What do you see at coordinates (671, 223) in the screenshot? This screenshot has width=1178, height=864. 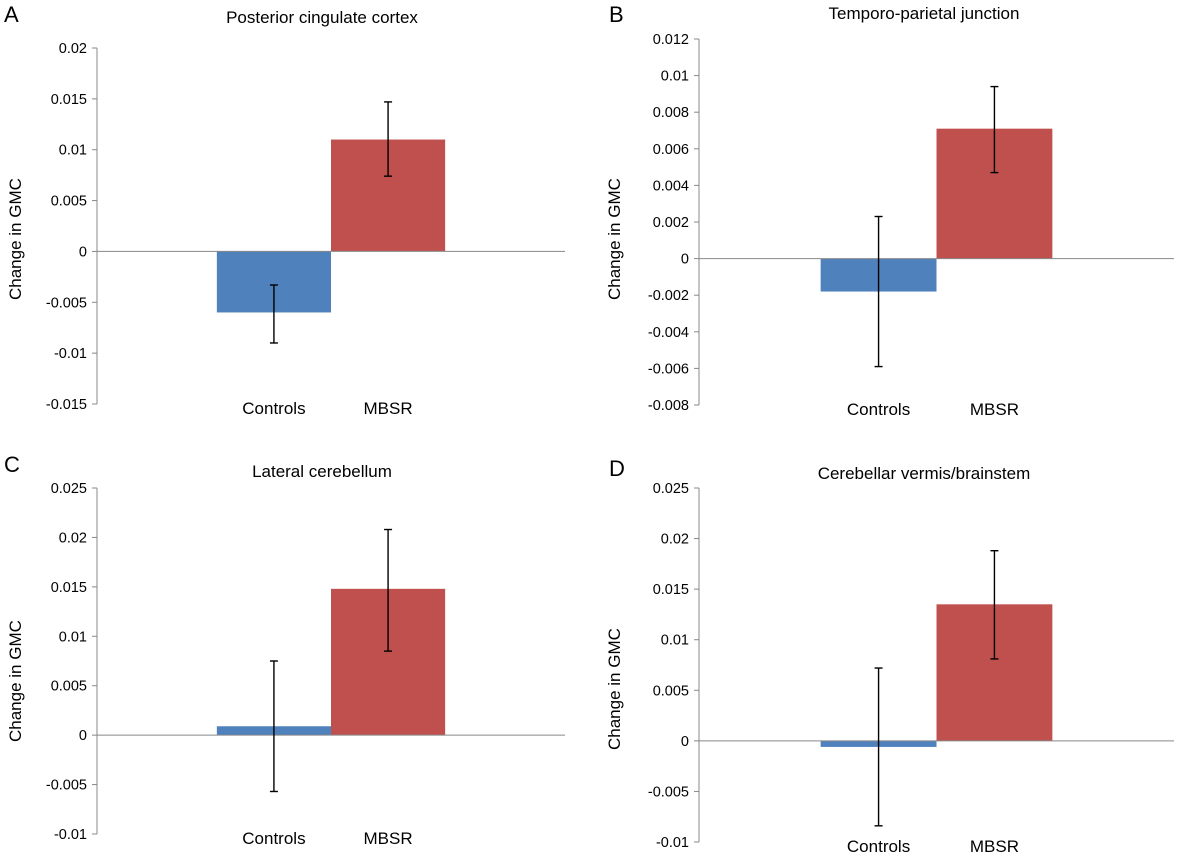 I see `y-tick-label: 0.002` at bounding box center [671, 223].